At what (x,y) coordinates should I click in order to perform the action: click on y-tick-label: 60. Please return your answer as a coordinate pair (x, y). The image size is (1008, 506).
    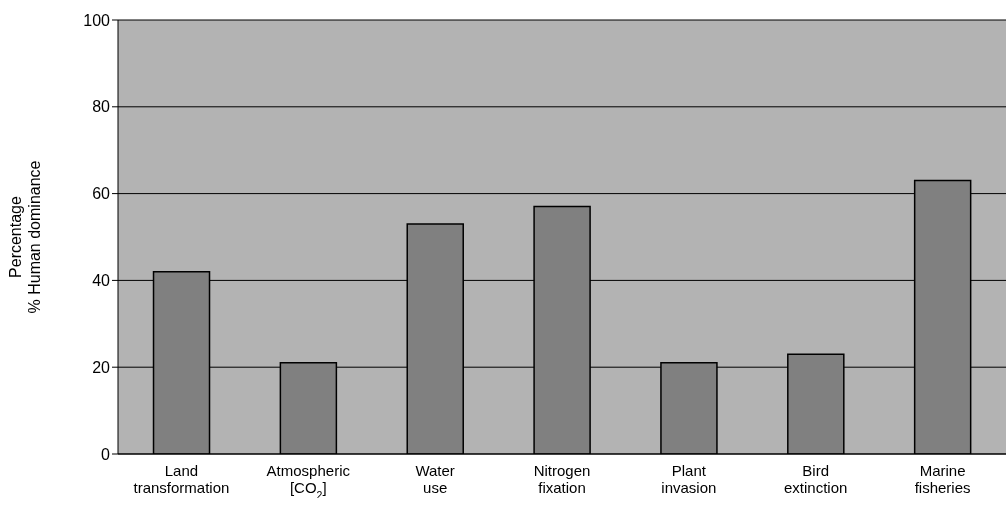
    Looking at the image, I should click on (101, 194).